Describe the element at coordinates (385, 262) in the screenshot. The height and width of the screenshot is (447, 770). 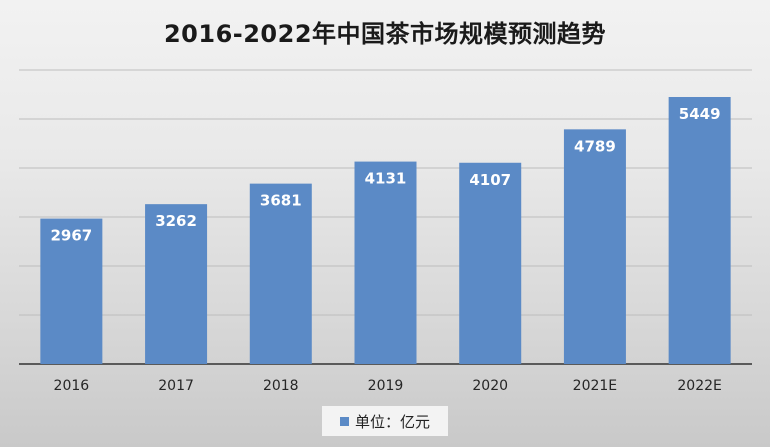
I see `bar-2019` at that location.